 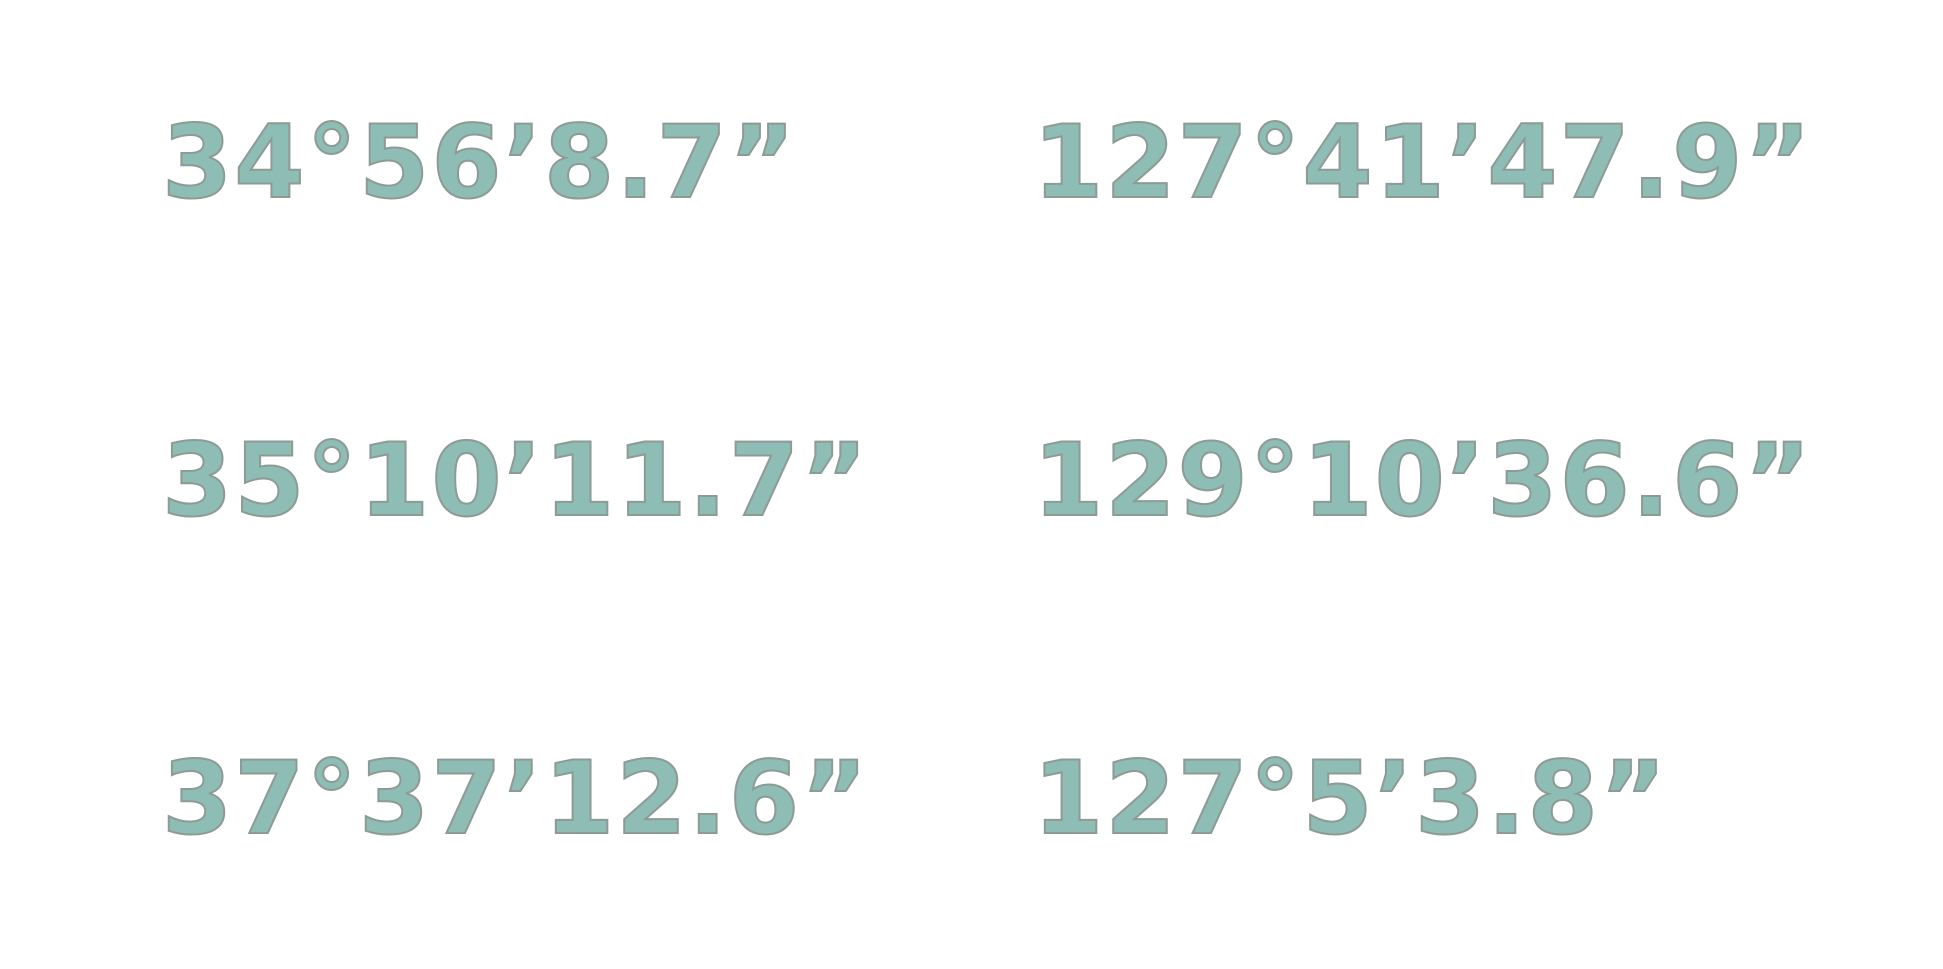 What do you see at coordinates (1422, 162) in the screenshot?
I see `longitude-1: 127°41’47.9”` at bounding box center [1422, 162].